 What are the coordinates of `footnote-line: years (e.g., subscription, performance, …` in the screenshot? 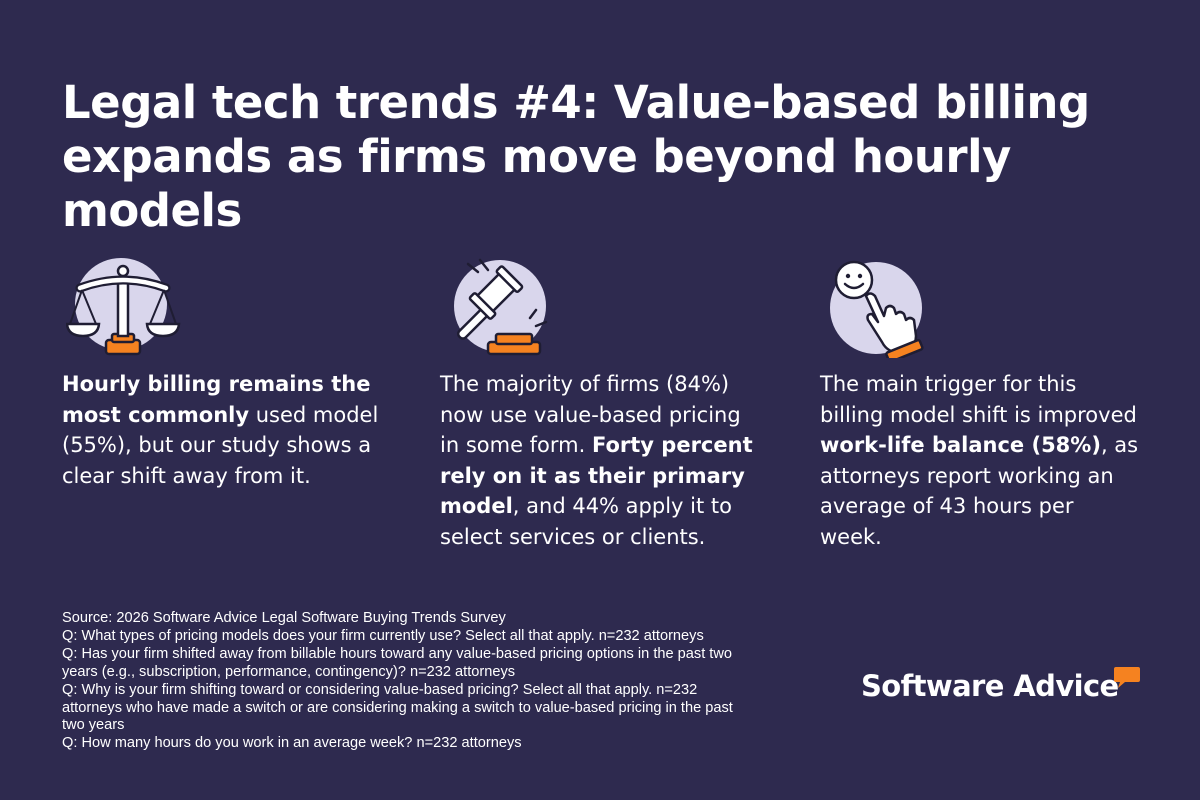 It's located at (289, 671).